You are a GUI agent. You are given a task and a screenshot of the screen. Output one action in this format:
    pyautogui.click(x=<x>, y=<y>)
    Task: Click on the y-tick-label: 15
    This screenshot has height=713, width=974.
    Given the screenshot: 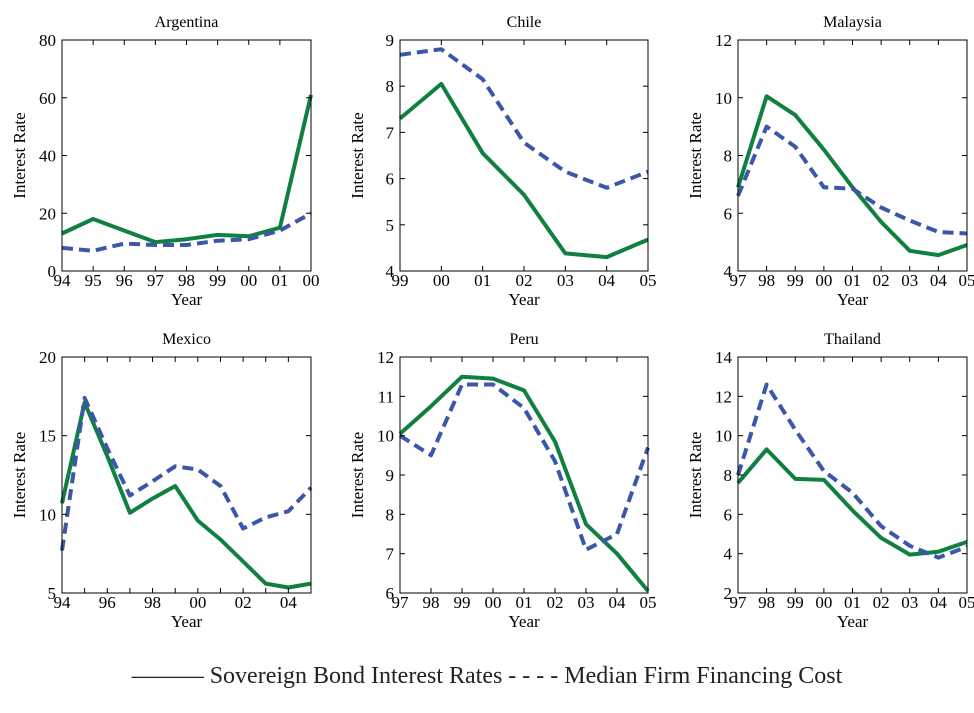 What is the action you would take?
    pyautogui.click(x=47, y=436)
    